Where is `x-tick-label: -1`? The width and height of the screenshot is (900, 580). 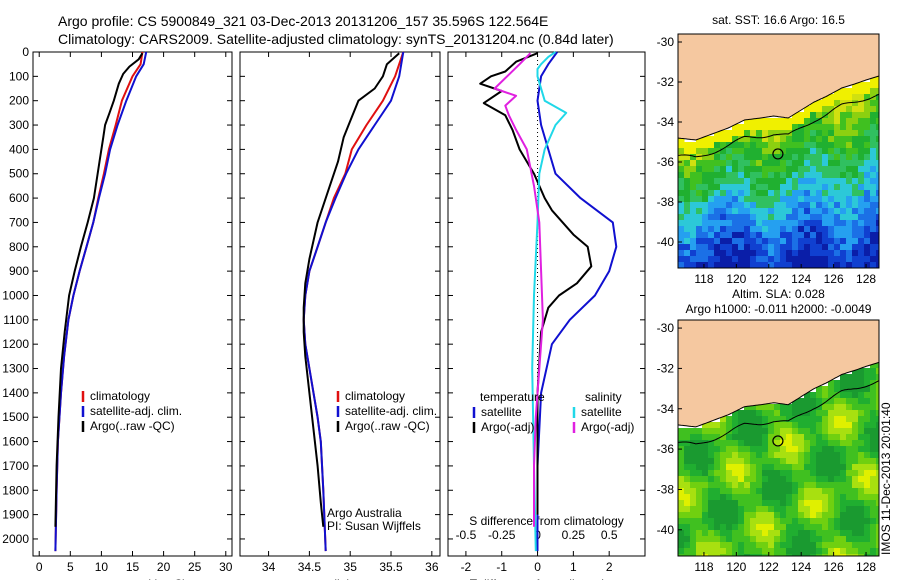 x-tick-label: -1 is located at coordinates (501, 567).